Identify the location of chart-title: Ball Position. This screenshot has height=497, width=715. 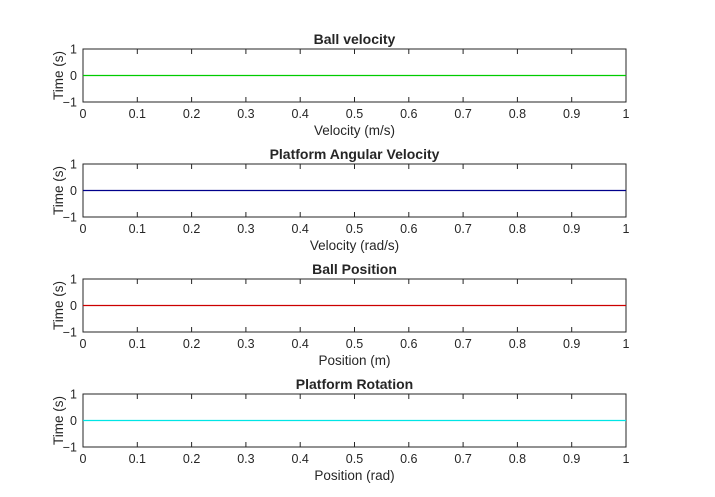
(354, 269).